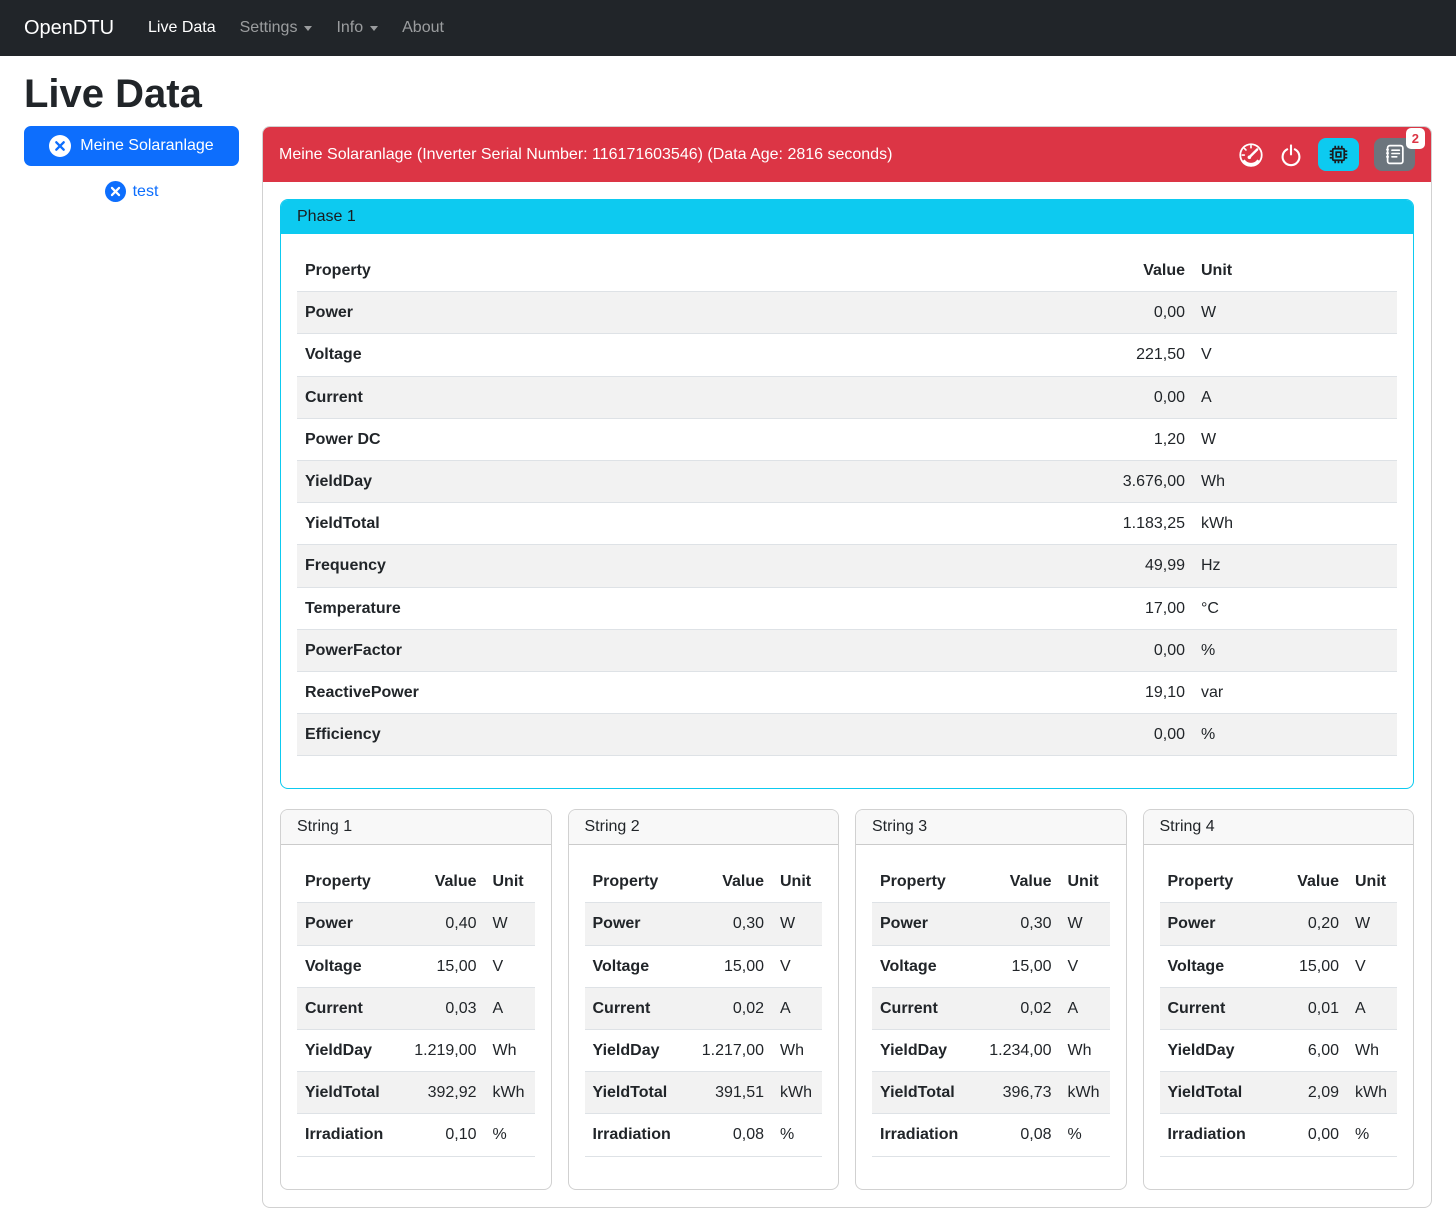 The height and width of the screenshot is (1208, 1456). Describe the element at coordinates (991, 1093) in the screenshot. I see `table-row: YieldTotal 396,73 kWh` at that location.